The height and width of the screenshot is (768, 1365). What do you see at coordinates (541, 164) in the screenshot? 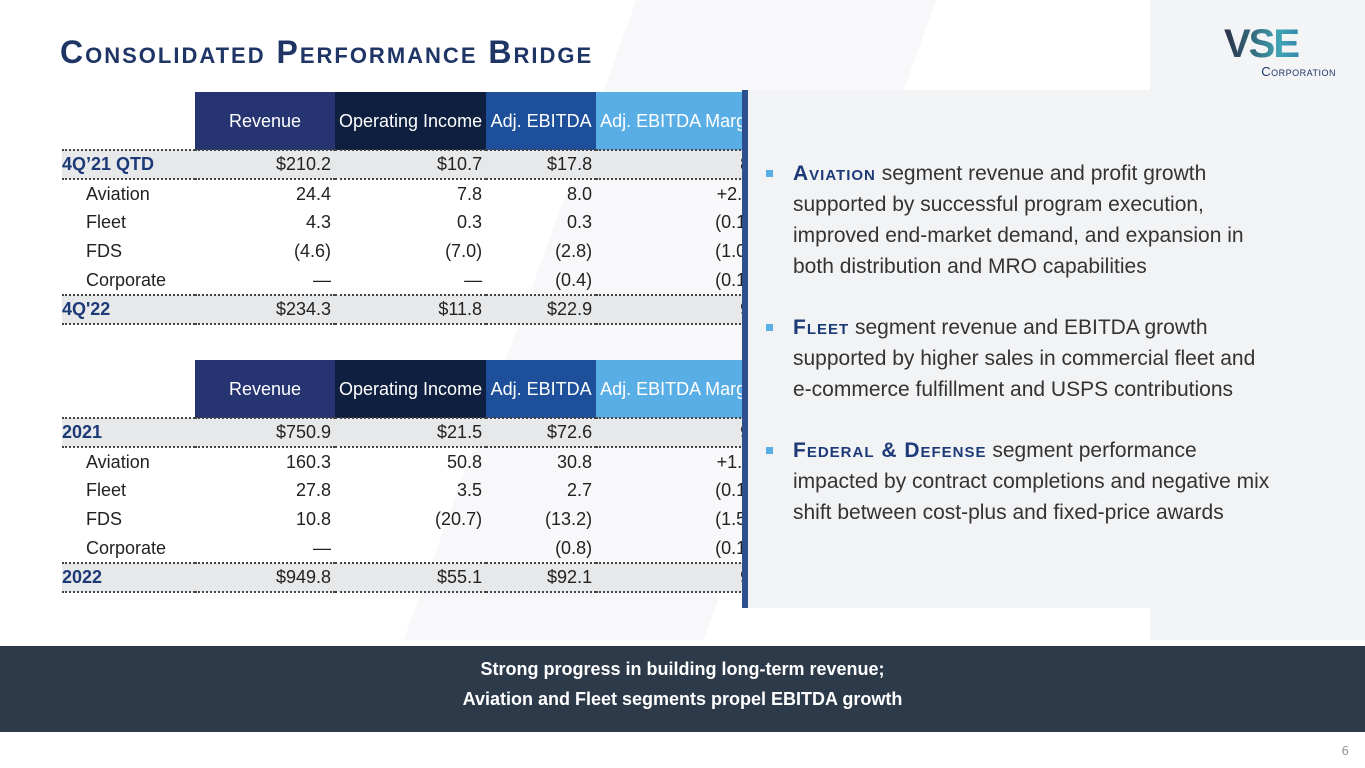
I see `cell-value: $17.8` at bounding box center [541, 164].